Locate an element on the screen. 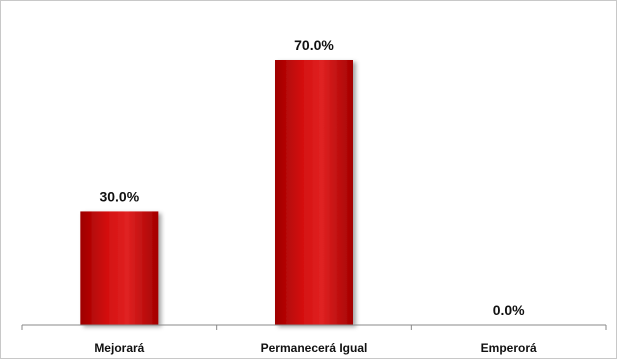 The image size is (618, 360). data-label-0: 30.0% is located at coordinates (119, 196).